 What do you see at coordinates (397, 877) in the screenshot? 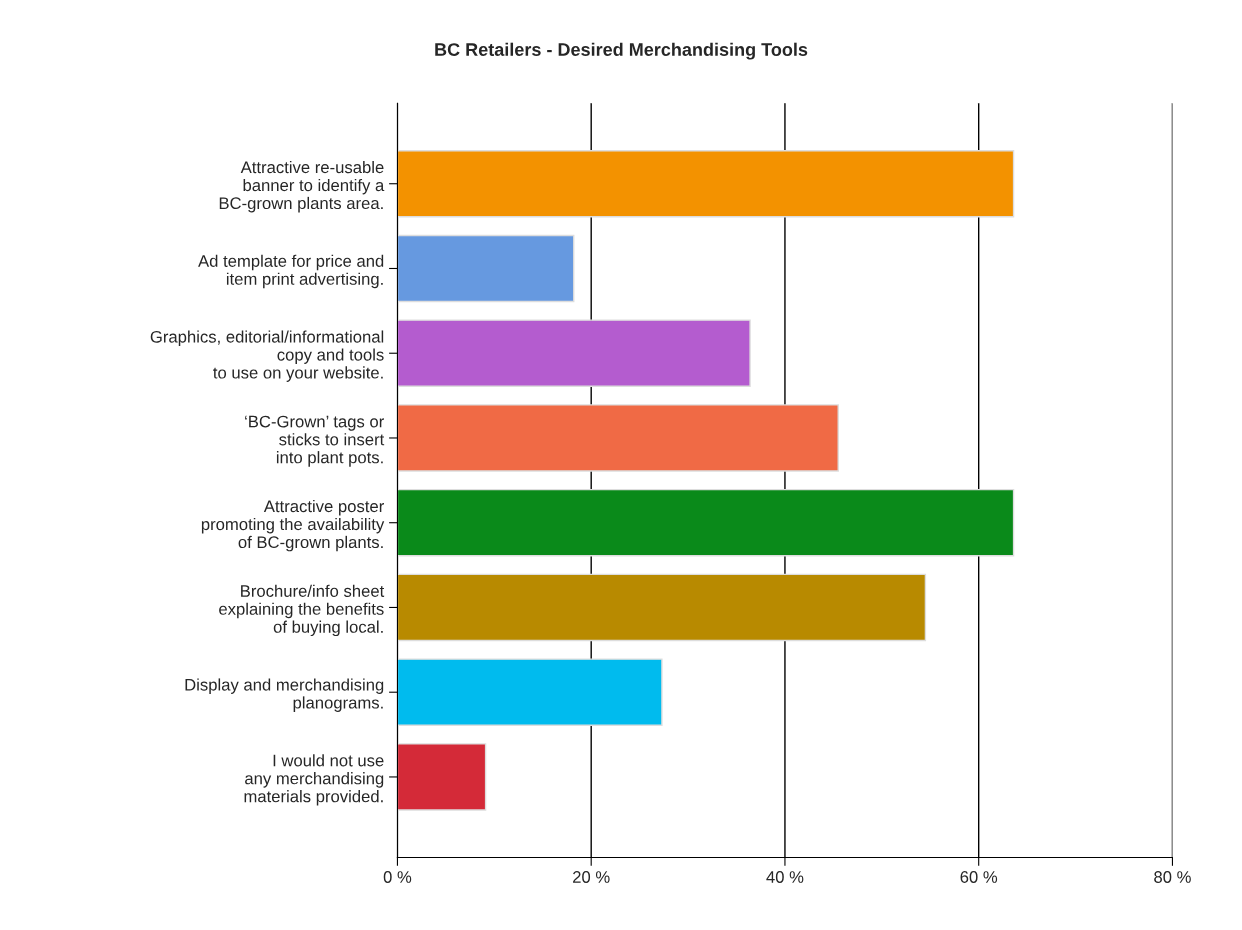
I see `x-tick-label: 0 %` at bounding box center [397, 877].